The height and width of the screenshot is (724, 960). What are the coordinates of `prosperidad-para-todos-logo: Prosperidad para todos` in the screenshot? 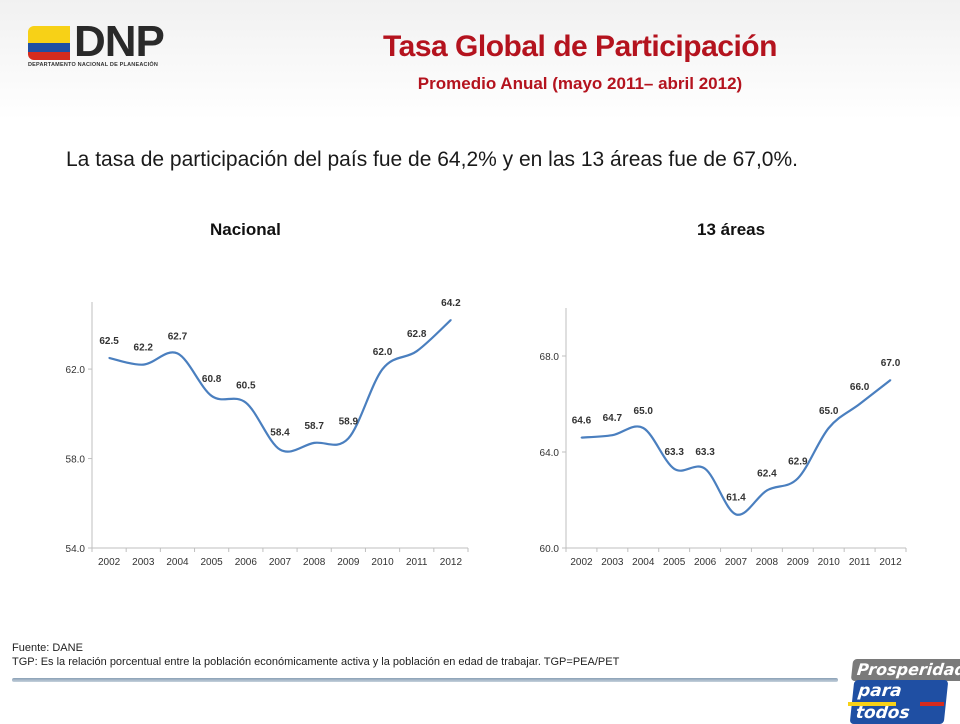 It's located at (903, 690).